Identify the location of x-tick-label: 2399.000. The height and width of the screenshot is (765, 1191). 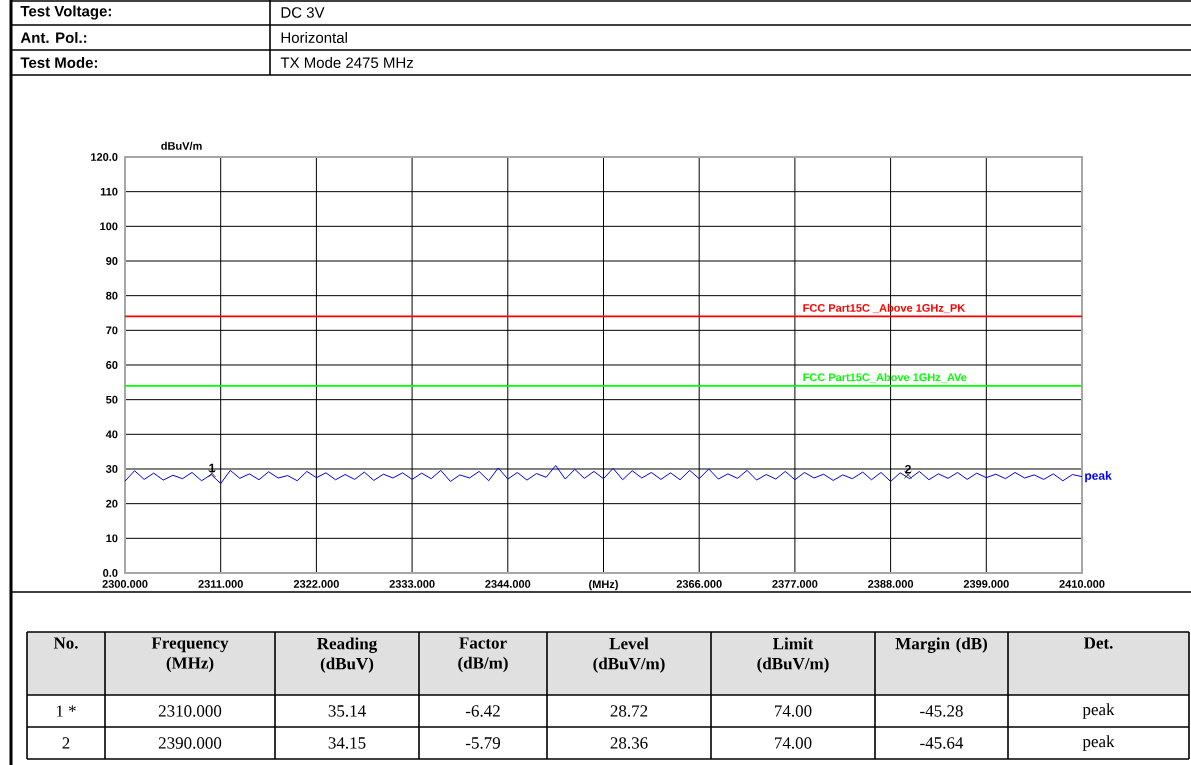
(986, 584).